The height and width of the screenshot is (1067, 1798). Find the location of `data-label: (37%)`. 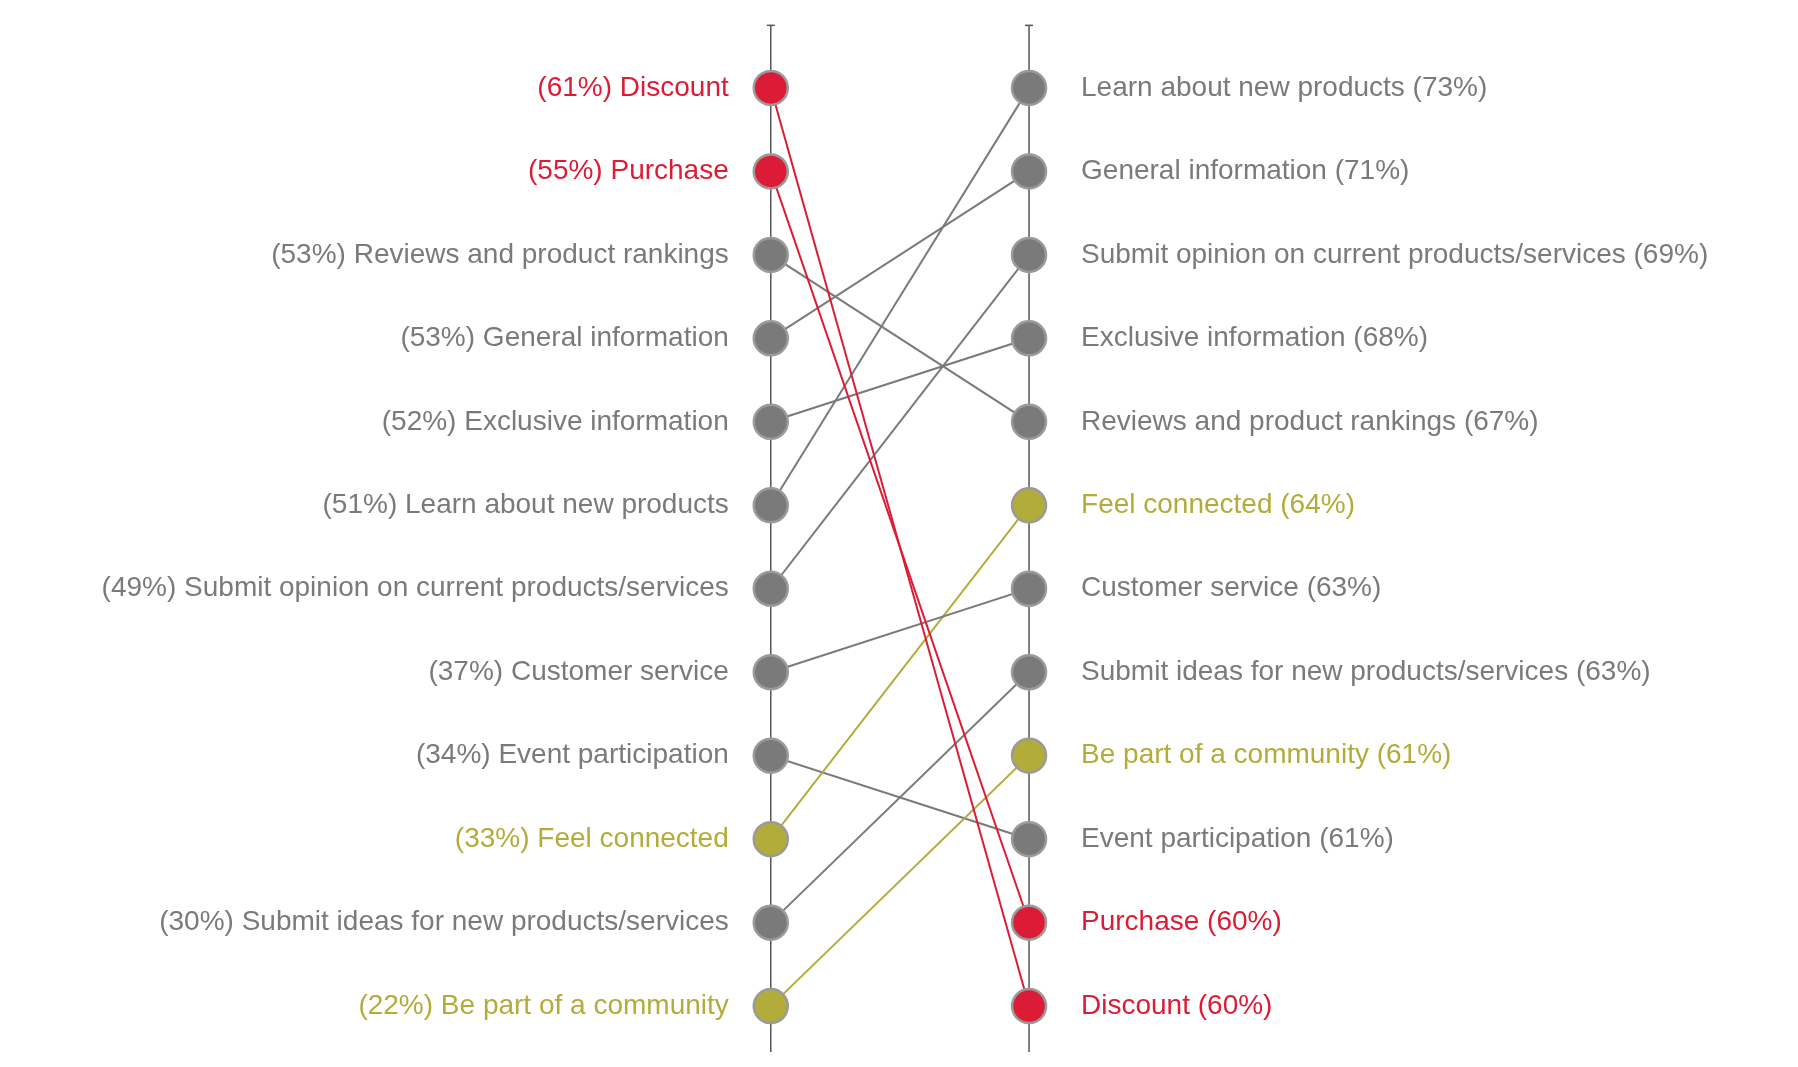

data-label: (37%) is located at coordinates (466, 670).